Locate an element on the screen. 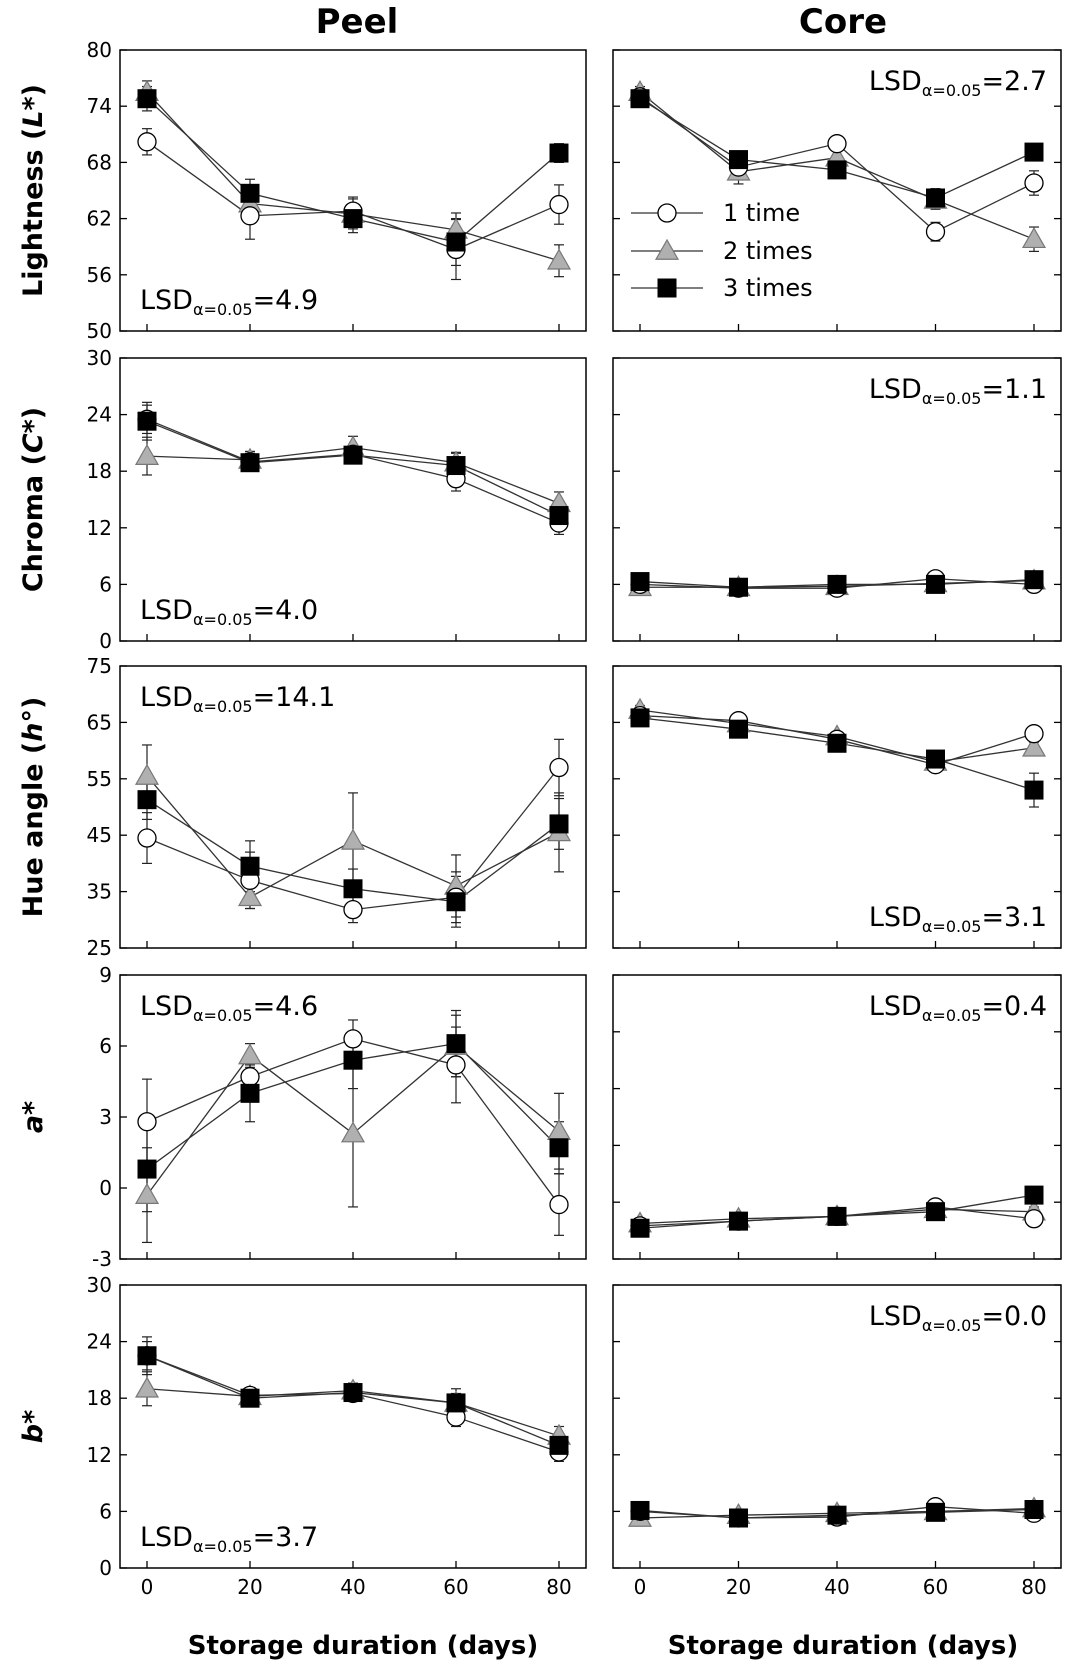 This screenshot has height=1664, width=1067. x-axis-label-core: Storage duration (days) is located at coordinates (843, 1646).